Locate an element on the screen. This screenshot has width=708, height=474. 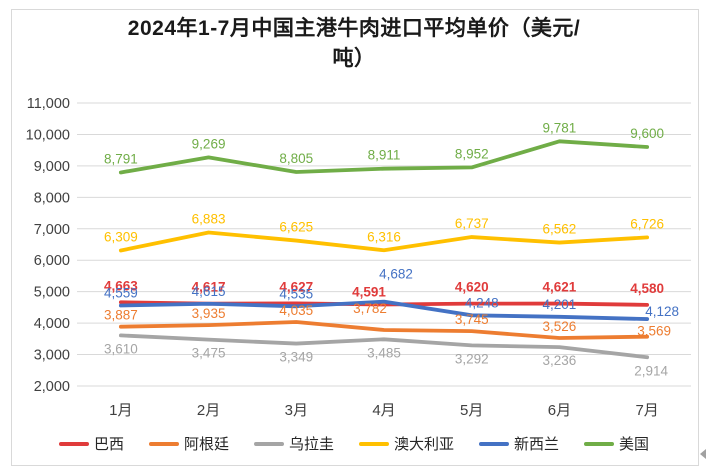
data-label-新西兰: 4,615 is located at coordinates (209, 291).